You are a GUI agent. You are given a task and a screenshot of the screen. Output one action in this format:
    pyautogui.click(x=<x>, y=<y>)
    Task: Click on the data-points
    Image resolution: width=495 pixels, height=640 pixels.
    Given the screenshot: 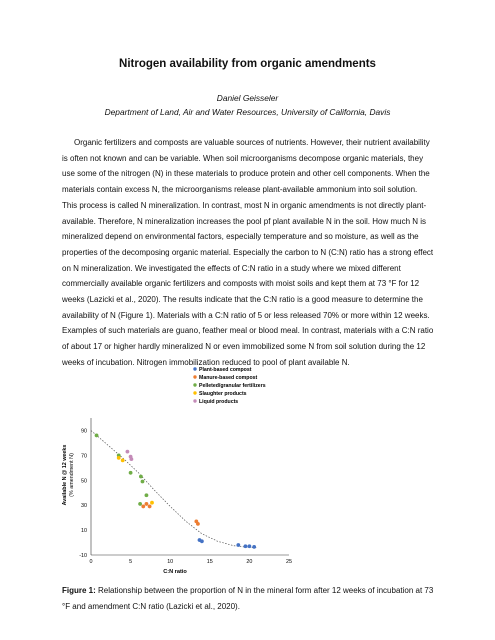 What is the action you would take?
    pyautogui.click(x=175, y=491)
    